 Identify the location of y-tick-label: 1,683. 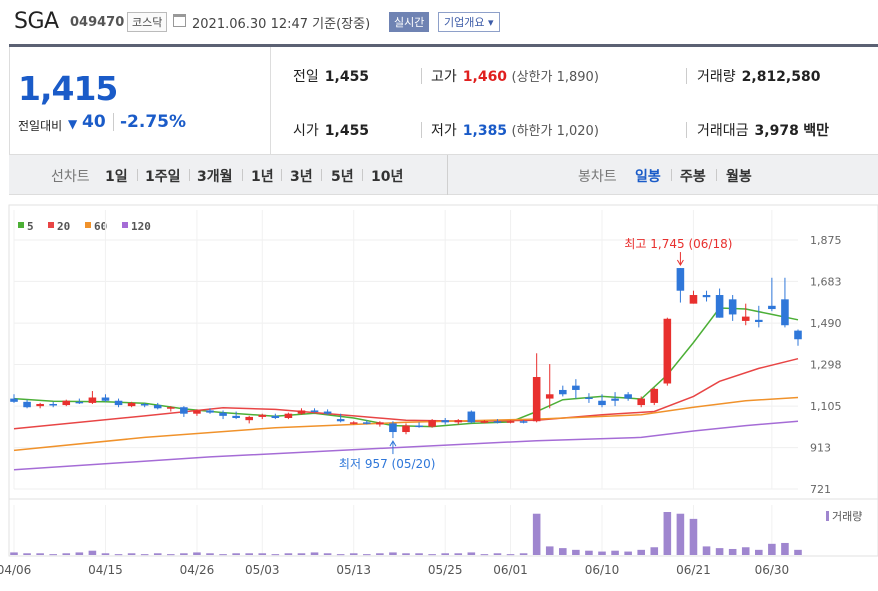
(826, 281).